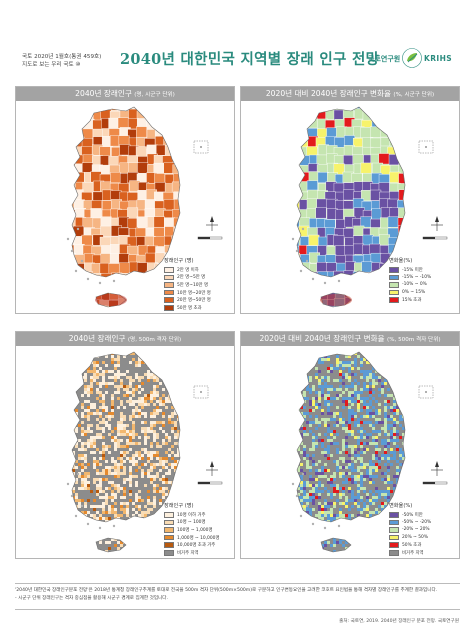 The image size is (474, 641). What do you see at coordinates (417, 522) in the screenshot?
I see `legend-label: -50% ~ -20%` at bounding box center [417, 522].